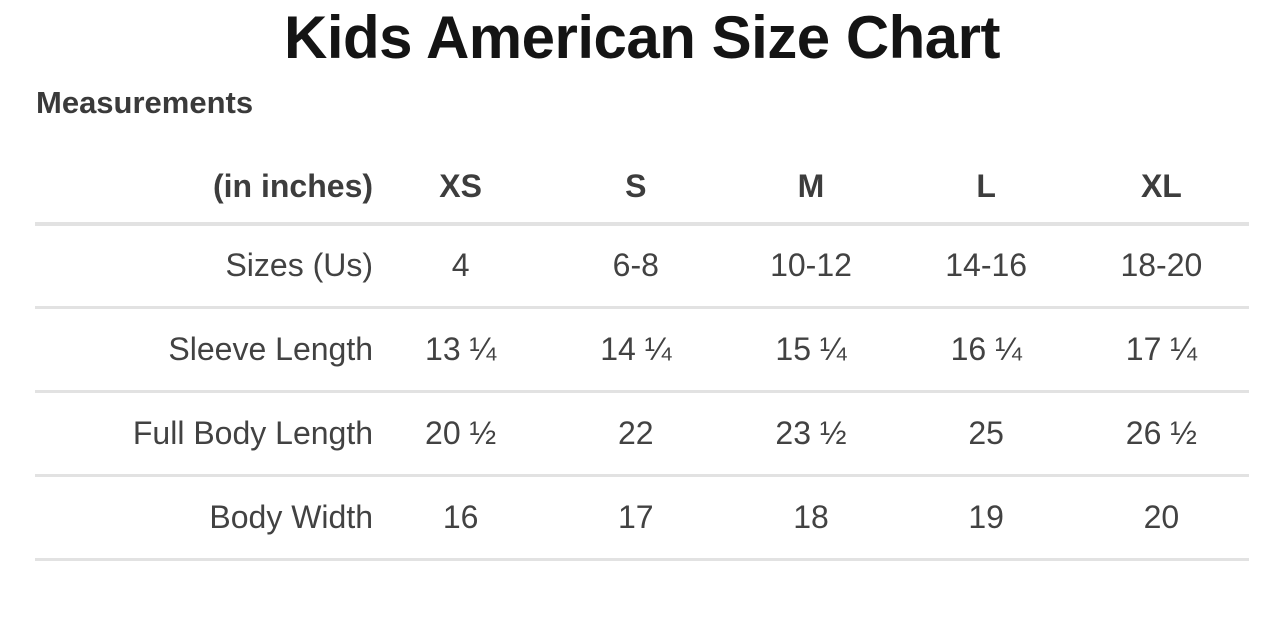 The height and width of the screenshot is (617, 1284). I want to click on value-cell: 20, so click(1161, 518).